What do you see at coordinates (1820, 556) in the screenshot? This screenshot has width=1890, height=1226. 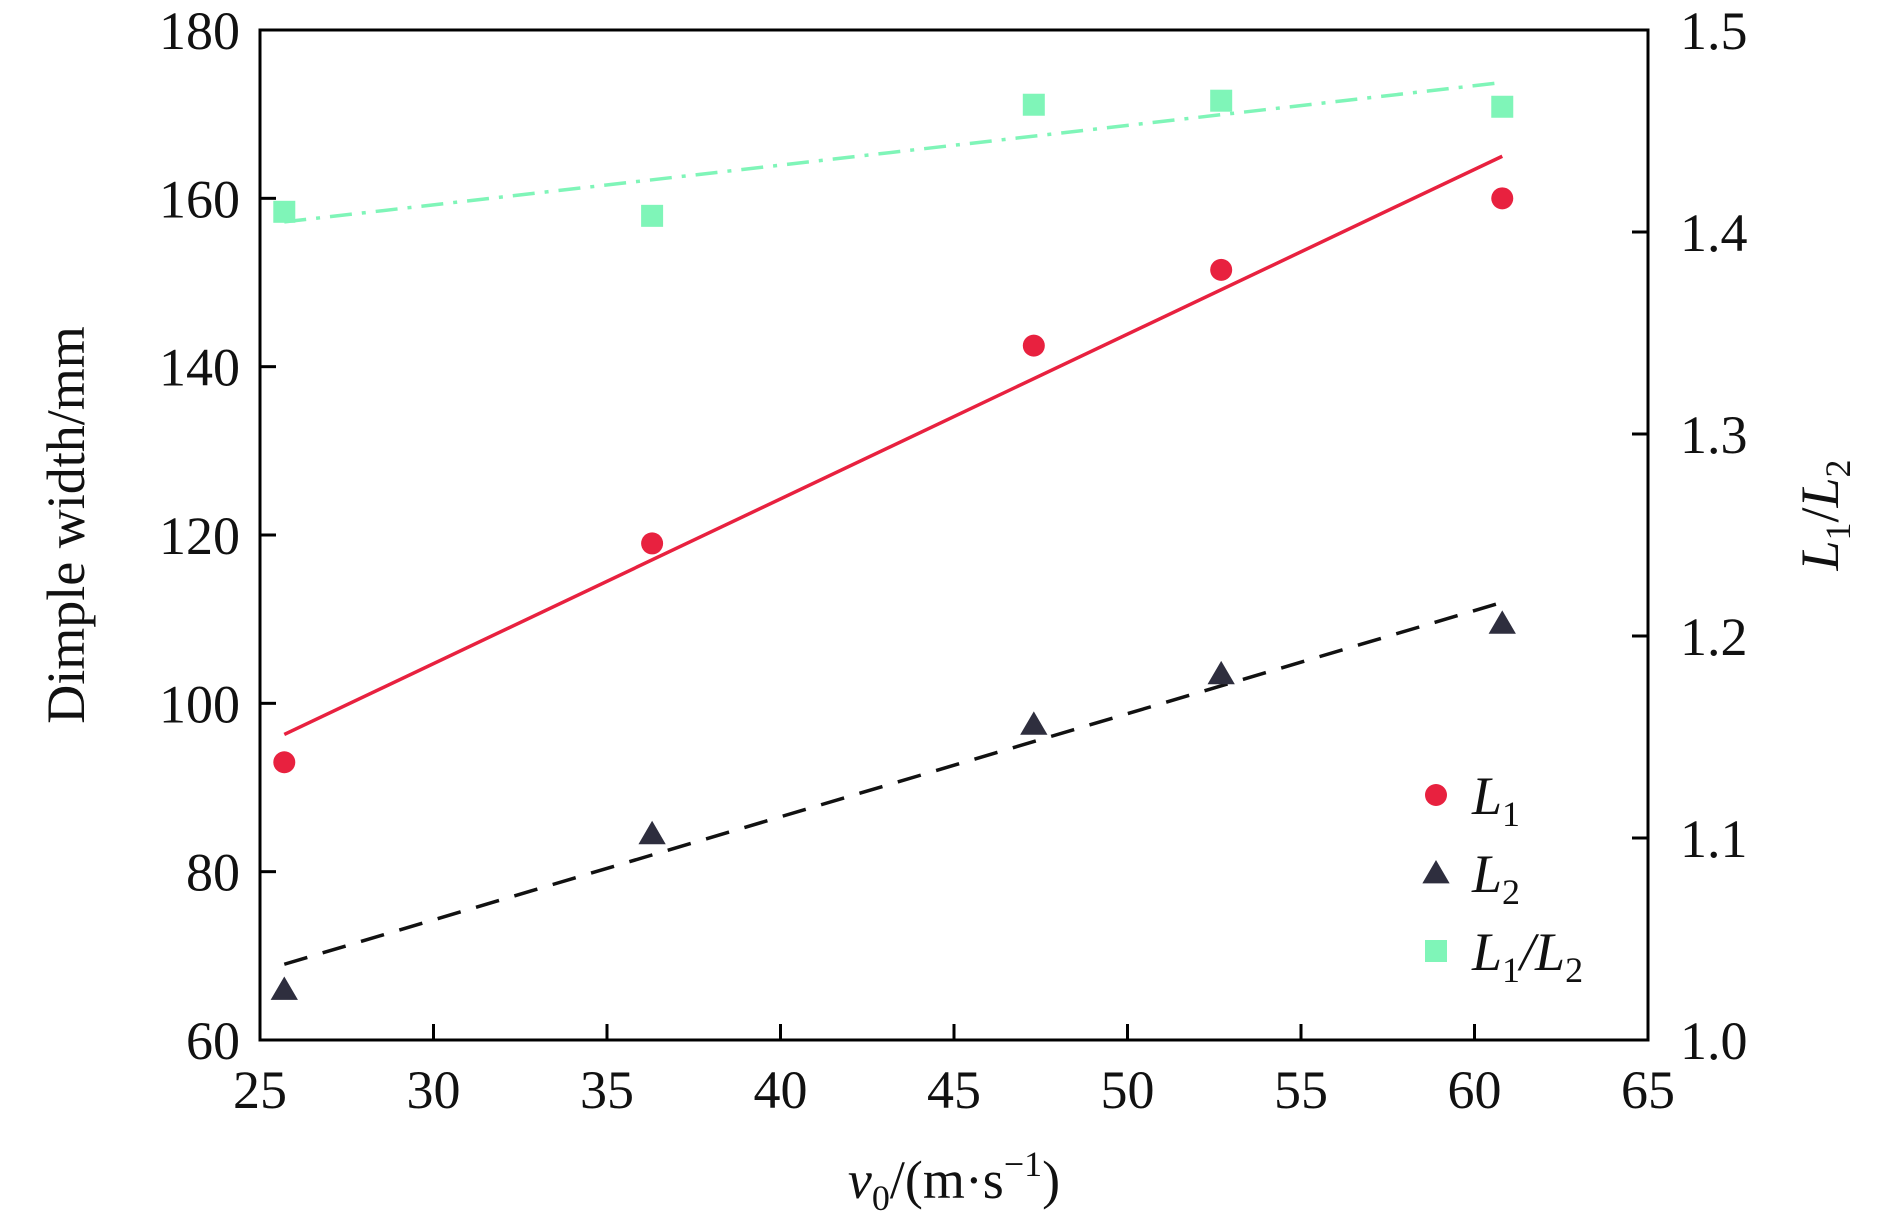 I see `y-axis-right-title-a: L` at bounding box center [1820, 556].